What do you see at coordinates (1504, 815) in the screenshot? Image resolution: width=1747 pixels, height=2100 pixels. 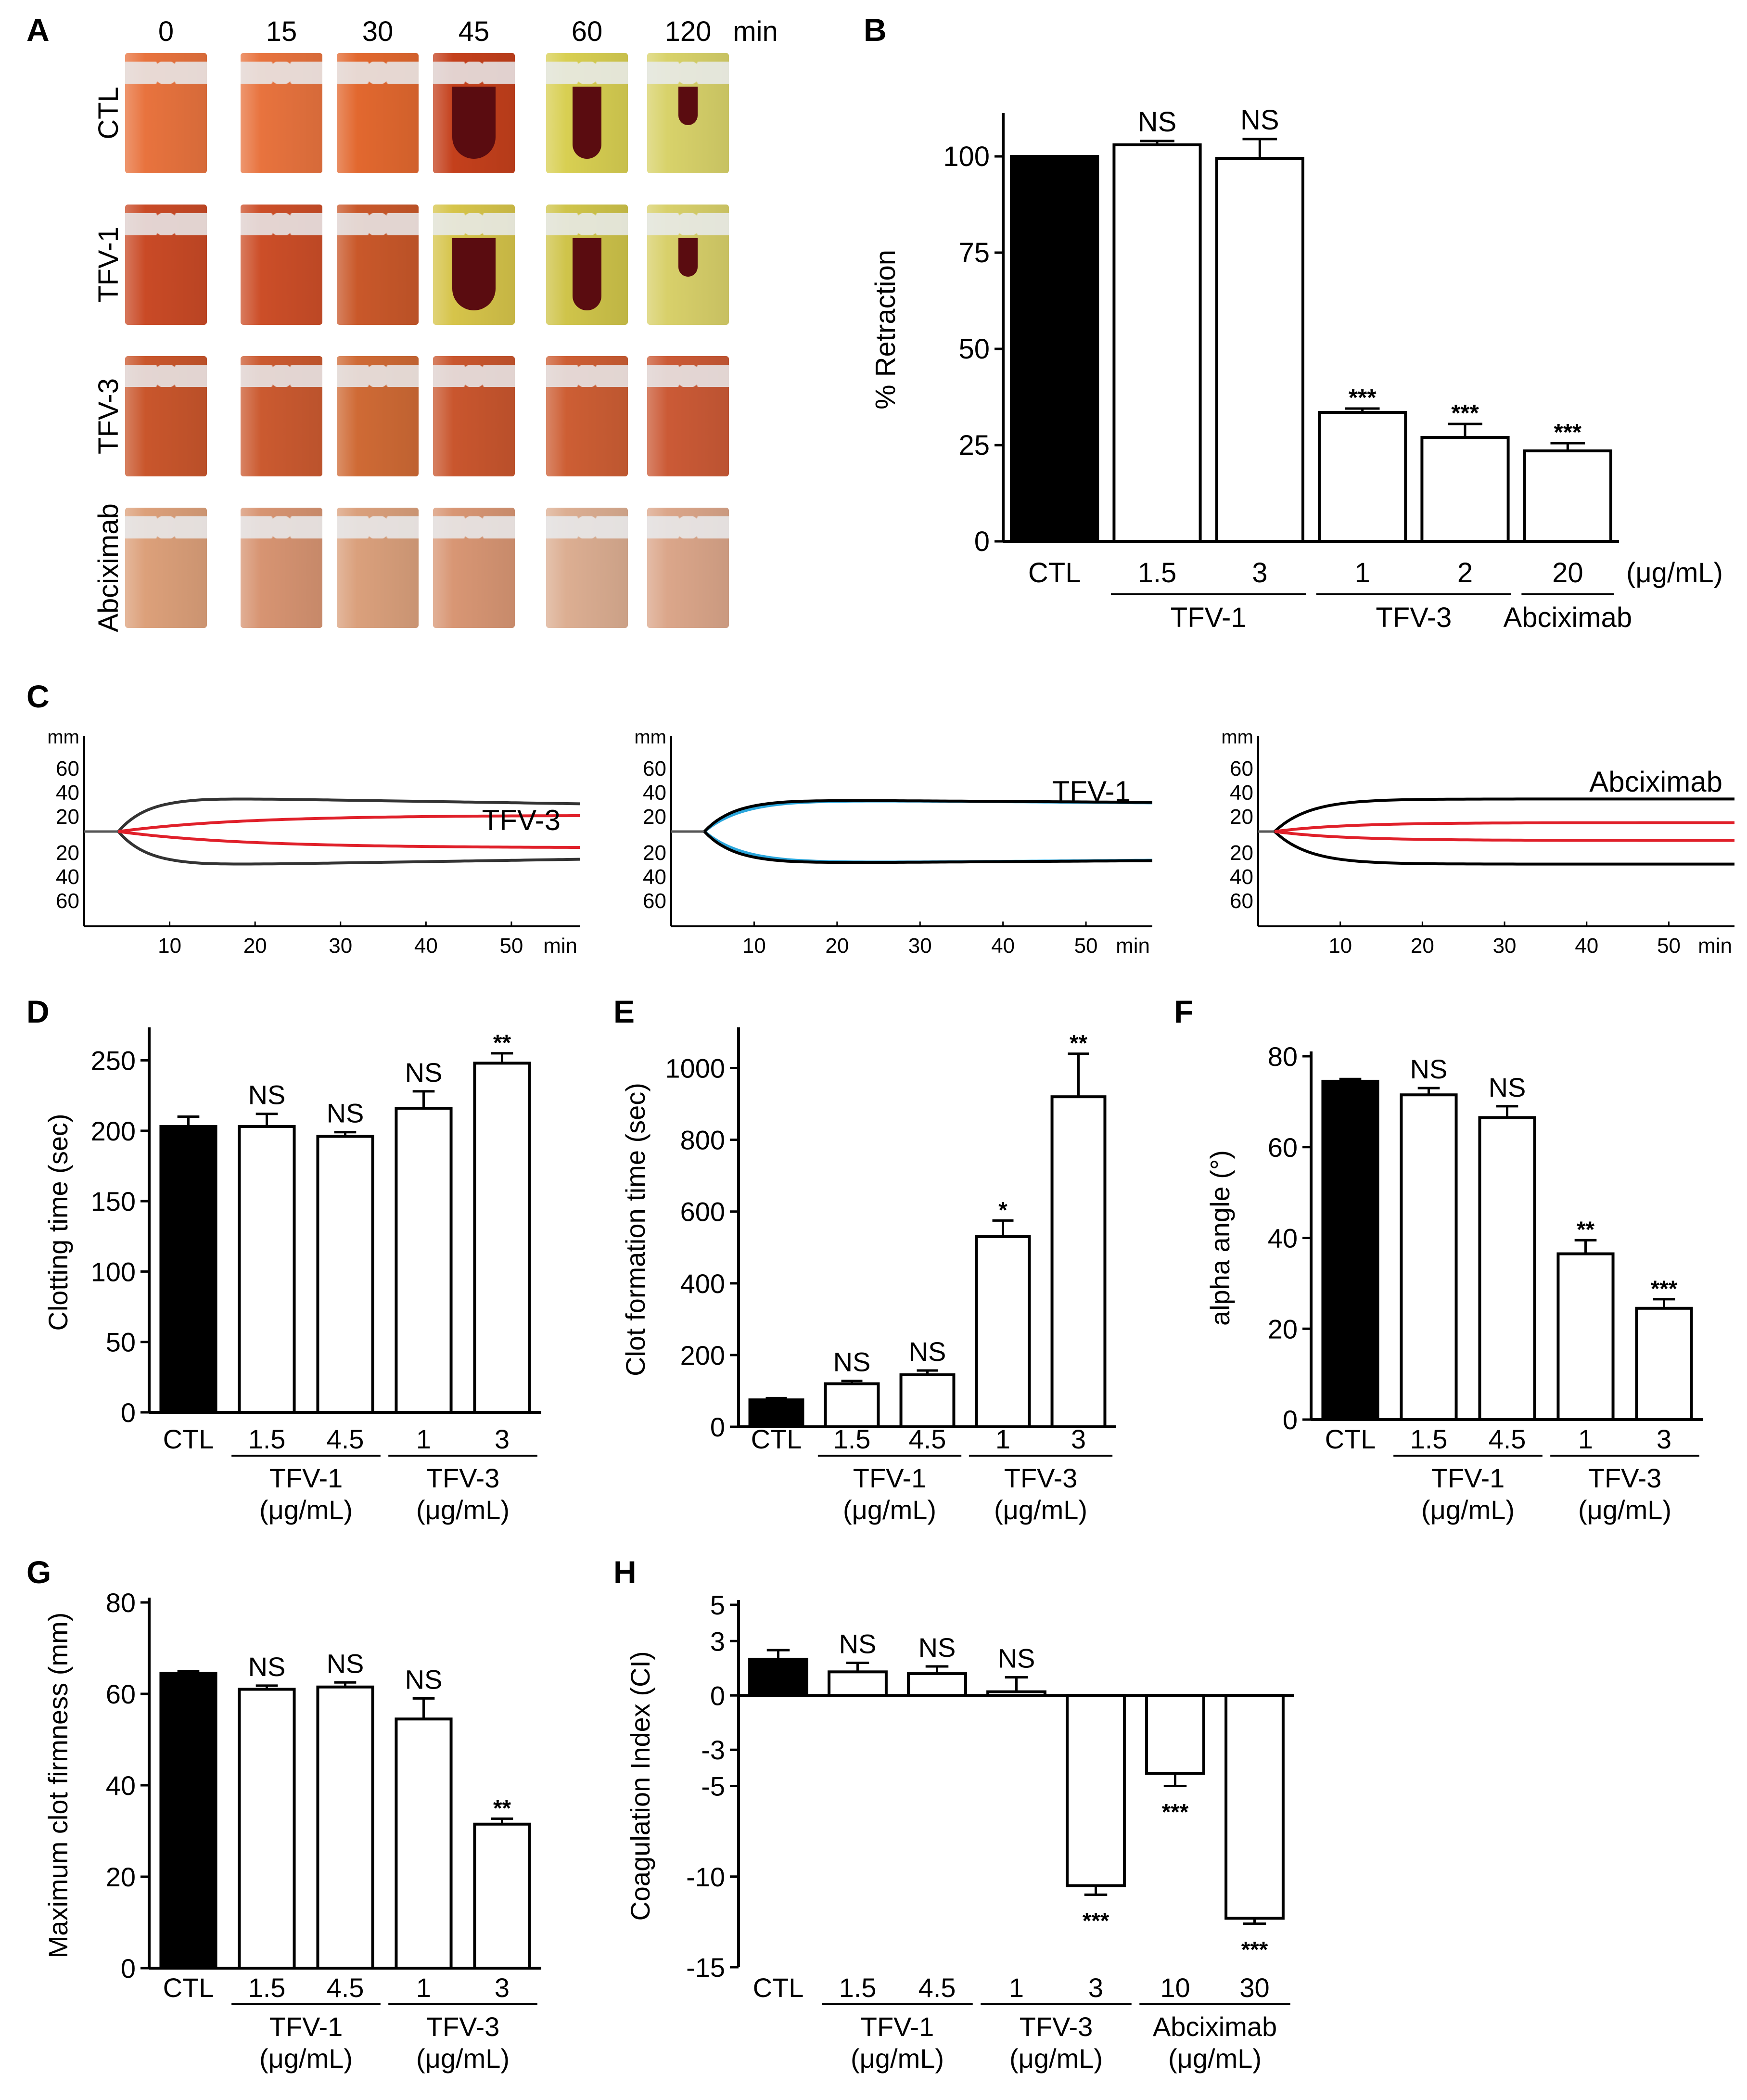 I see `trace-ctl-upper` at bounding box center [1504, 815].